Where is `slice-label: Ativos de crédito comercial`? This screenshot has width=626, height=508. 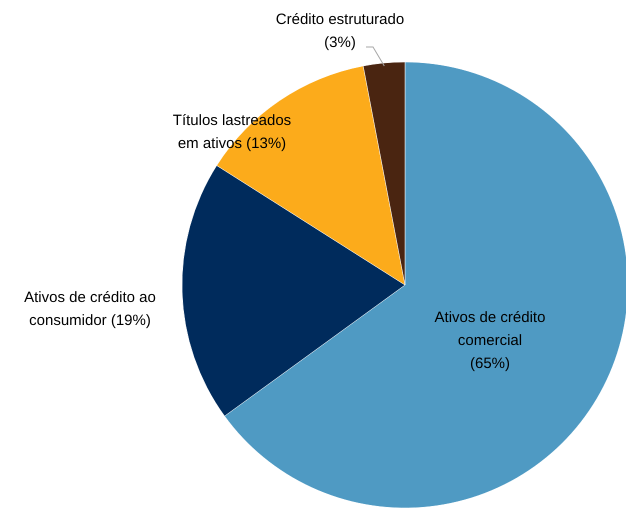
slice-label: Ativos de crédito comercial is located at coordinates (490, 328).